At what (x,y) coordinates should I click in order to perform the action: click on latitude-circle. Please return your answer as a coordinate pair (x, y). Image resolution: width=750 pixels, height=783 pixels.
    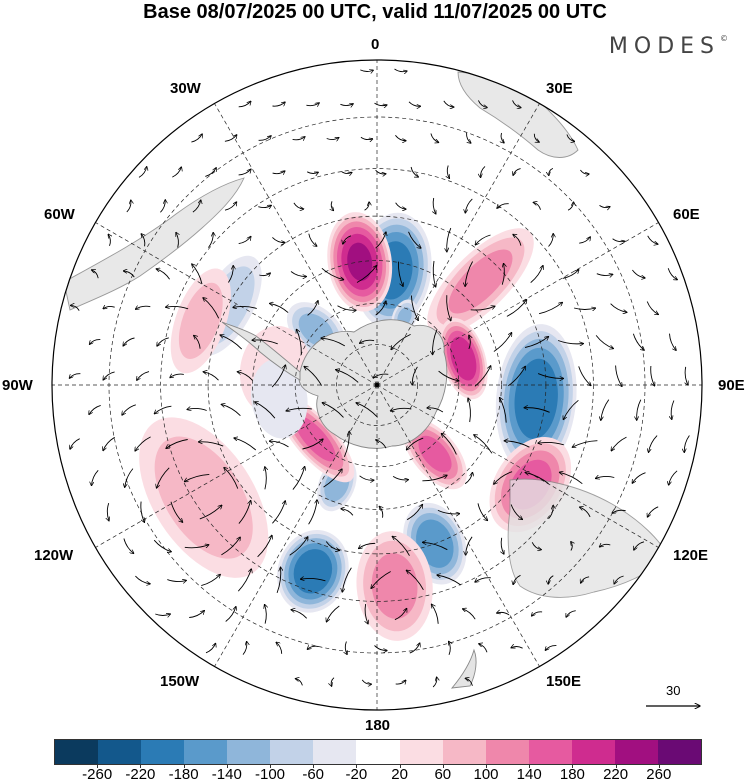
    Looking at the image, I should click on (377, 385).